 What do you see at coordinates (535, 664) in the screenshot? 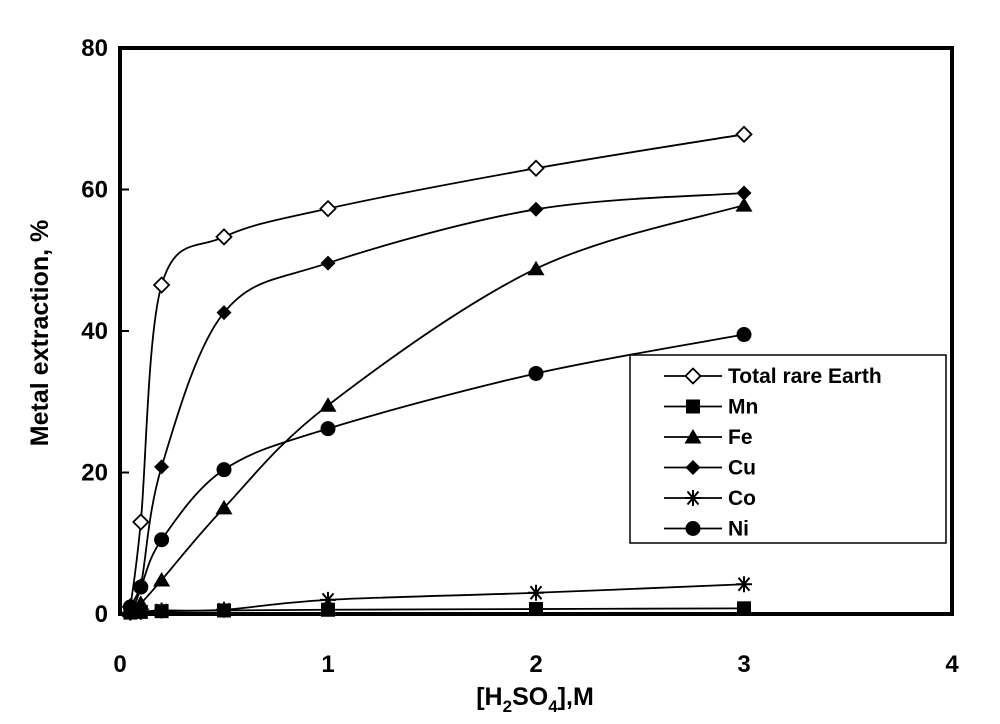
I see `x-tick-label: 2` at bounding box center [535, 664].